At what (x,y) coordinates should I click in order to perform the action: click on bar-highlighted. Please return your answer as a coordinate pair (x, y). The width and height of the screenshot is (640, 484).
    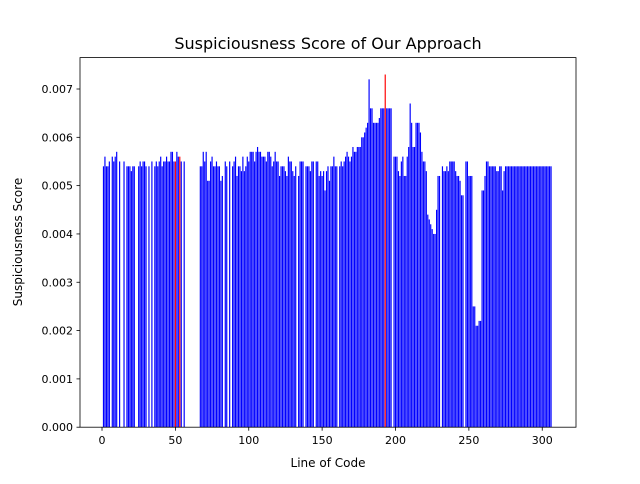
    Looking at the image, I should click on (385, 251).